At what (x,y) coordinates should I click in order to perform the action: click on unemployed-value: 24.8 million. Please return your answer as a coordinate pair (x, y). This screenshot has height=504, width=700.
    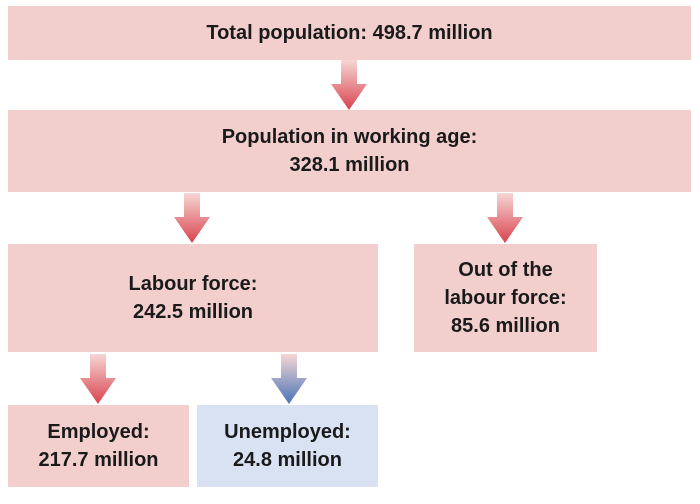
    Looking at the image, I should click on (287, 460).